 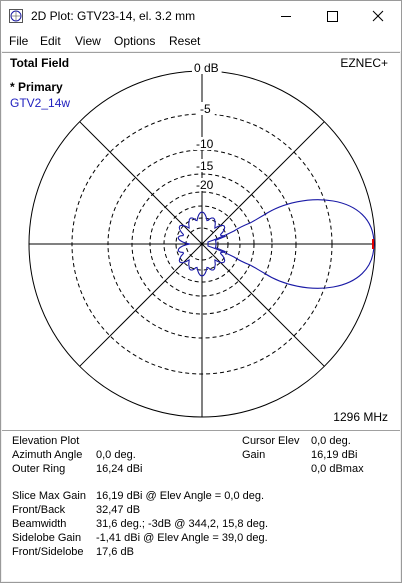 I want to click on ring-label: -15, so click(x=205, y=166).